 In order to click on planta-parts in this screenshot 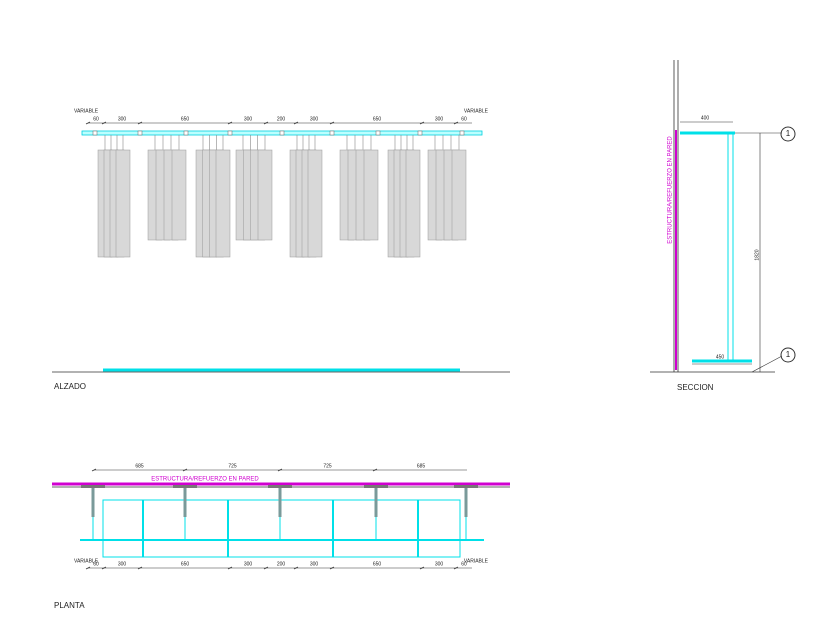, I will do `click(279, 521)`.